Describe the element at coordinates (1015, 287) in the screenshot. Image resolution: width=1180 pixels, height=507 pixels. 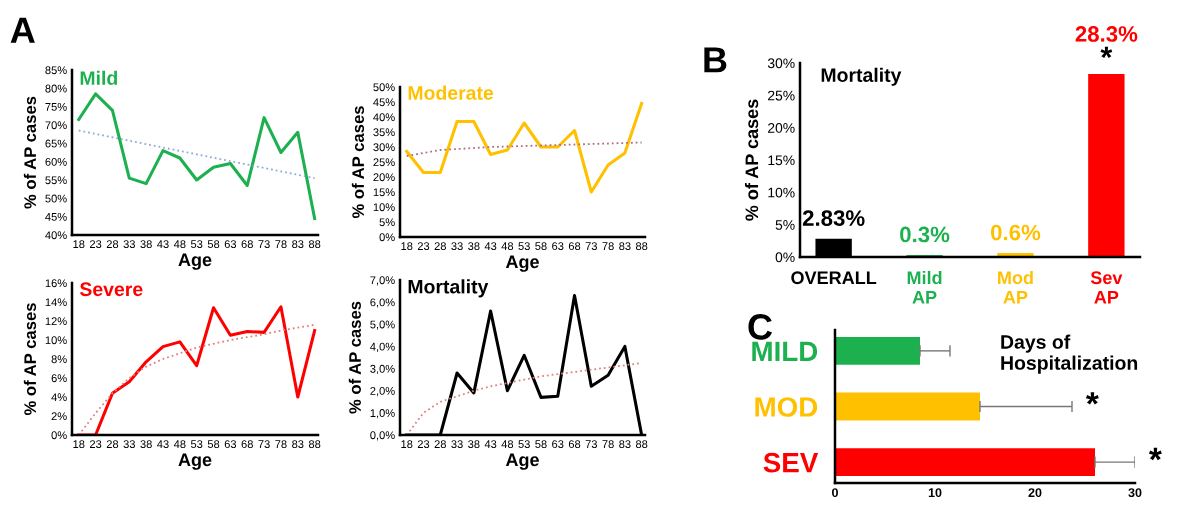
I see `x-tick-label: Mod AP` at that location.